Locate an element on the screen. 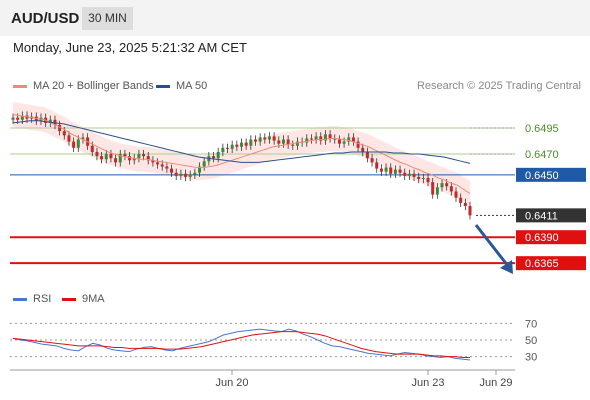 The image size is (590, 400). rsi-legend-label: RSI is located at coordinates (42, 299).